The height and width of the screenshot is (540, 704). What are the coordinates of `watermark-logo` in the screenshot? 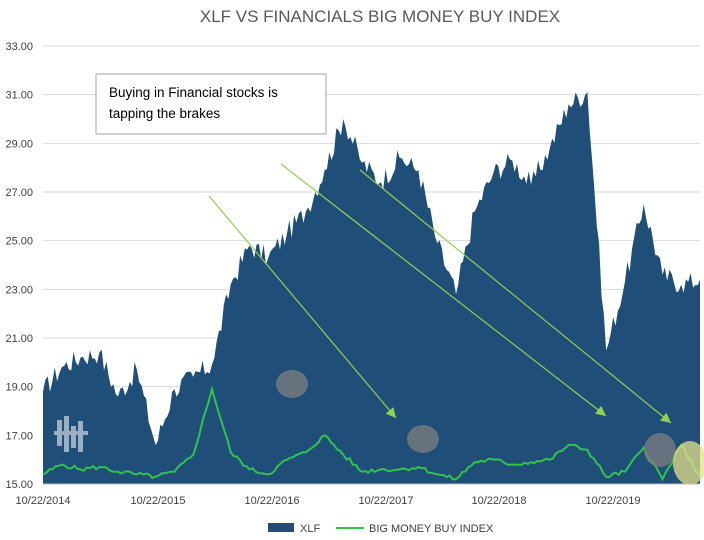 It's located at (71, 434).